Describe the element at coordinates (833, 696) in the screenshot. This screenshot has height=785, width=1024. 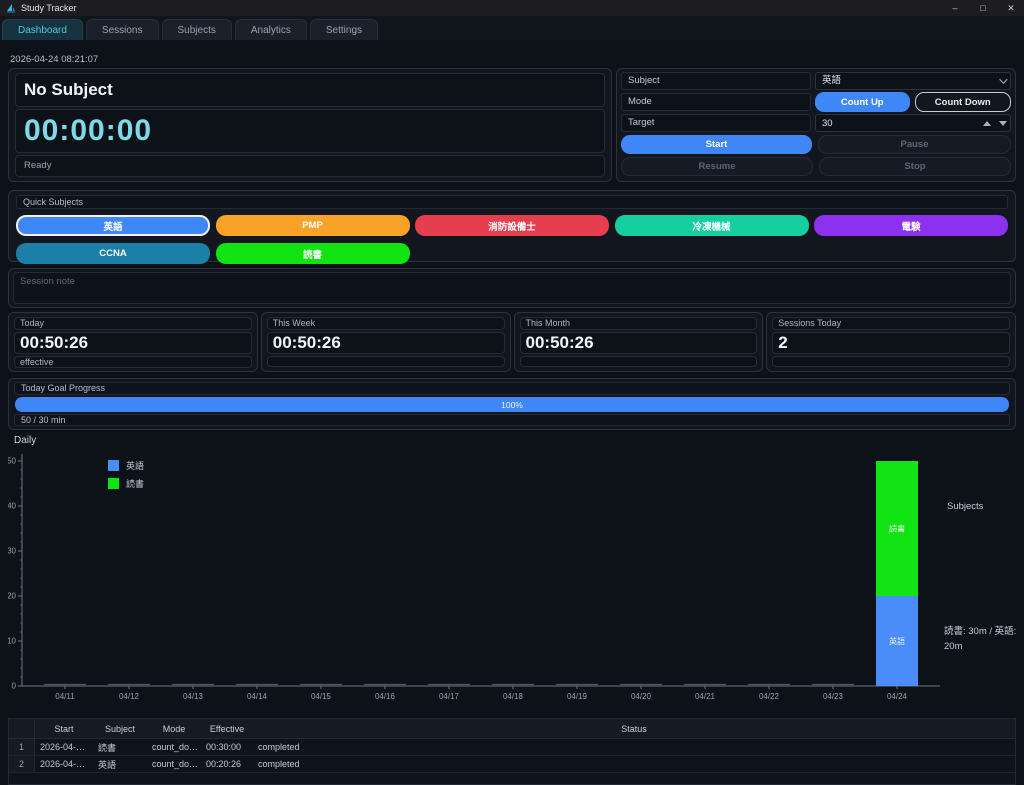
I see `svg-text: 04/23` at that location.